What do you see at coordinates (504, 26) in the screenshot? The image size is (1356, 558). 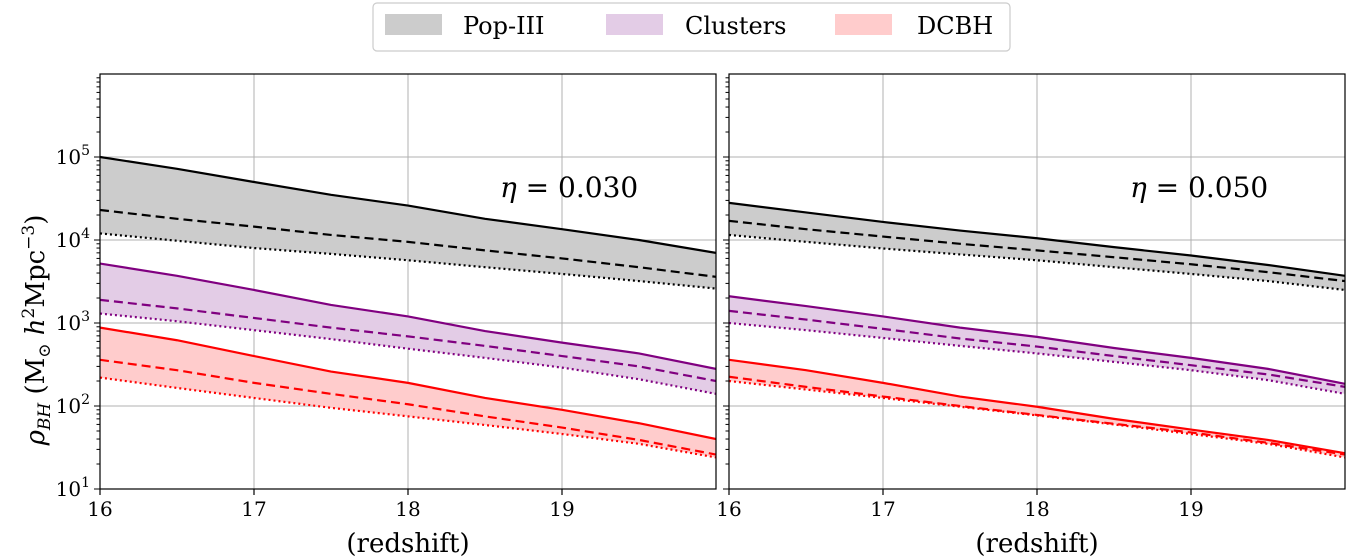 I see `legend-label-pop3: Pop-III` at bounding box center [504, 26].